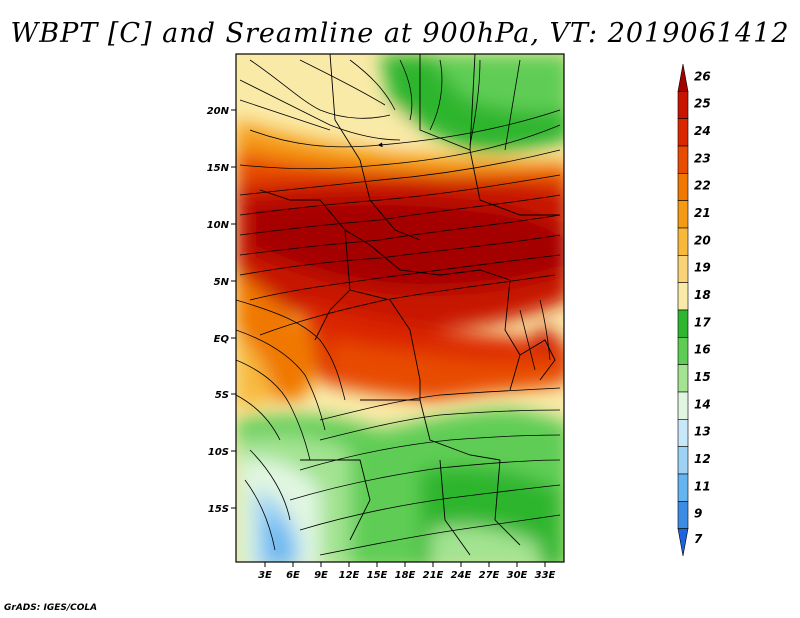  I want to click on colorbar-label: 23, so click(702, 158).